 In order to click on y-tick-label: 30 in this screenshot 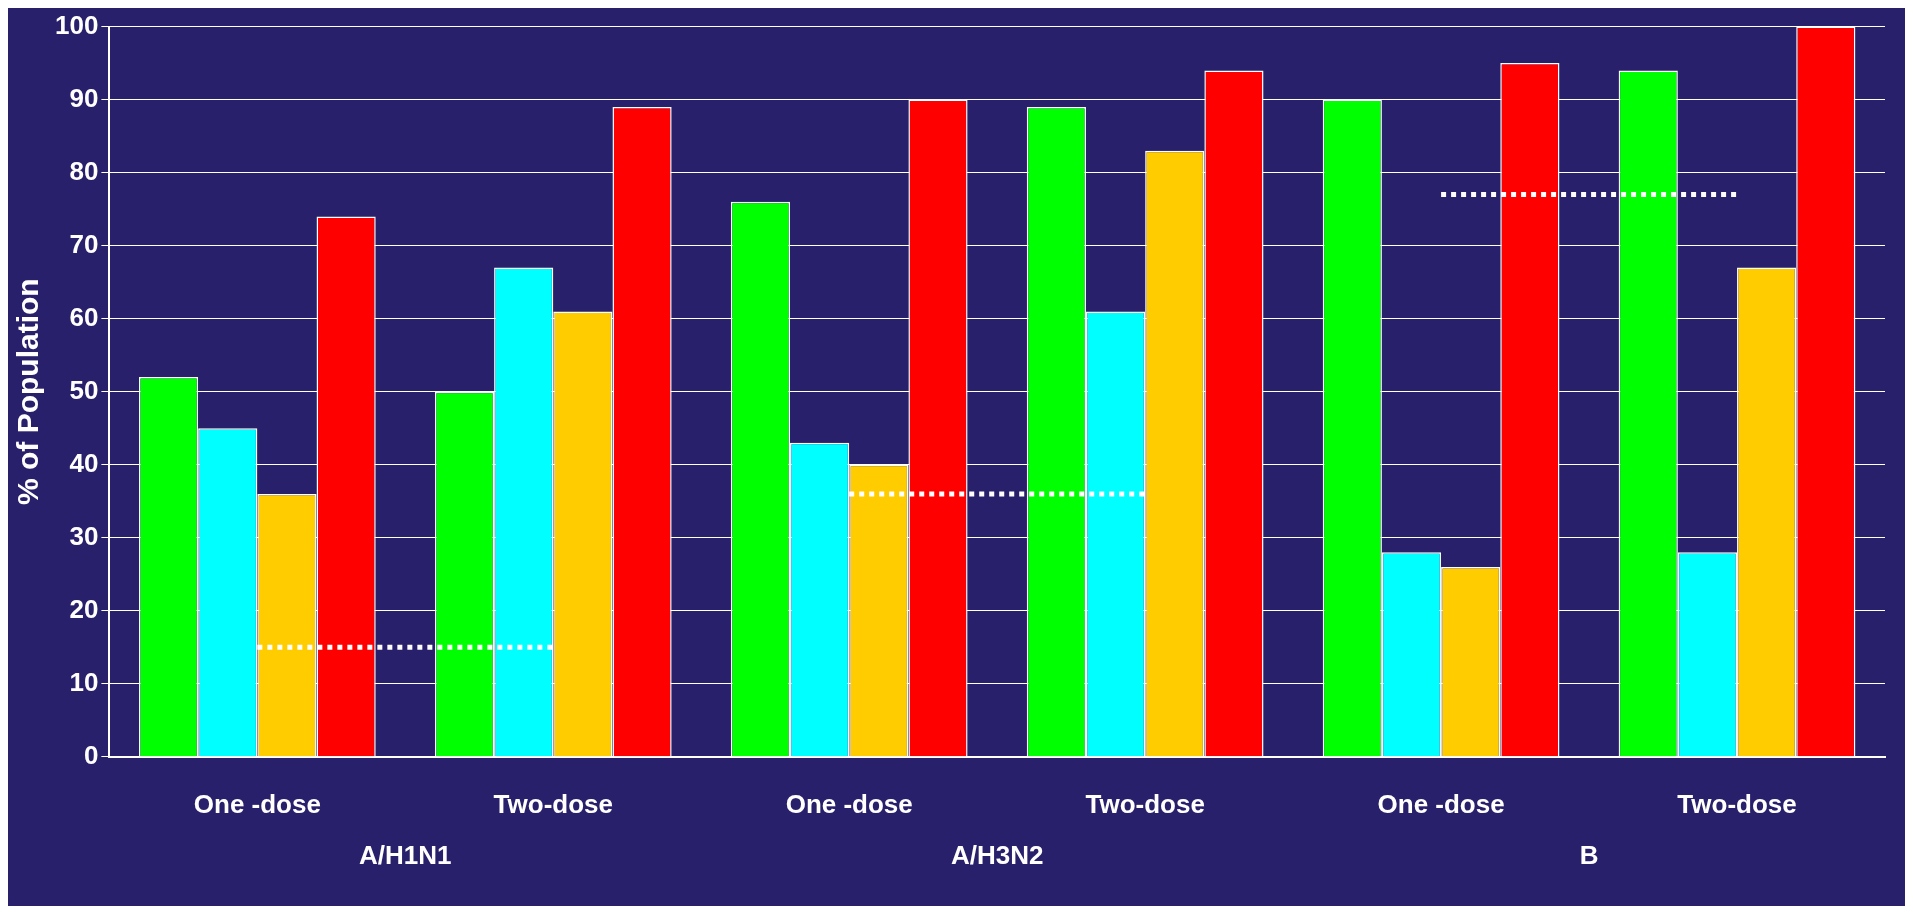, I will do `click(84, 535)`.